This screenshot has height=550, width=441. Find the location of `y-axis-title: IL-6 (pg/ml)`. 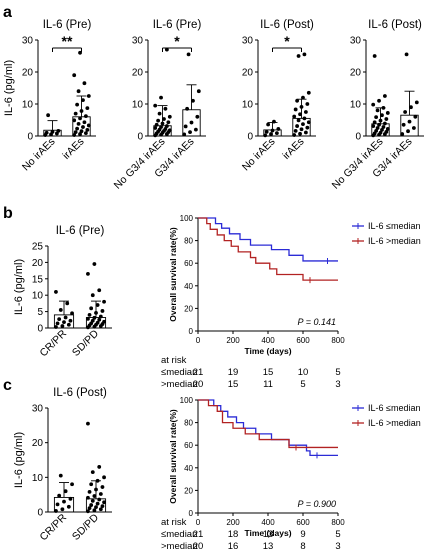

y-axis-title: IL-6 (pg/ml) is located at coordinates (9, 88).